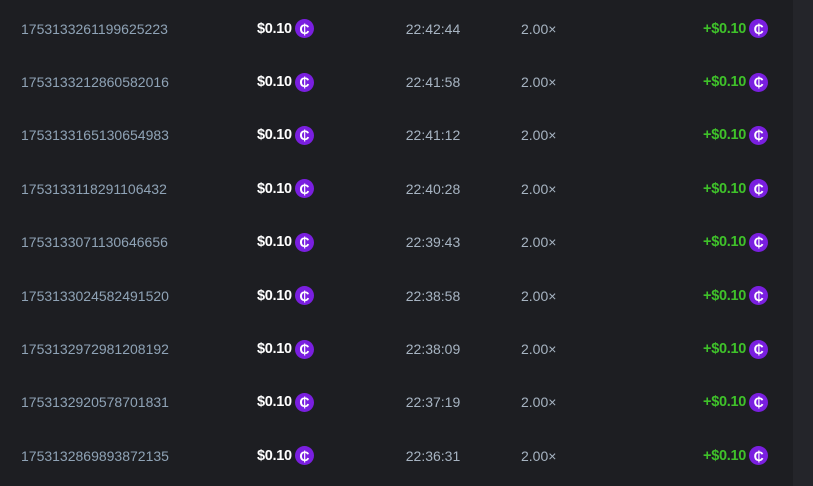  Describe the element at coordinates (433, 82) in the screenshot. I see `bet-time: 22:41:58` at that location.